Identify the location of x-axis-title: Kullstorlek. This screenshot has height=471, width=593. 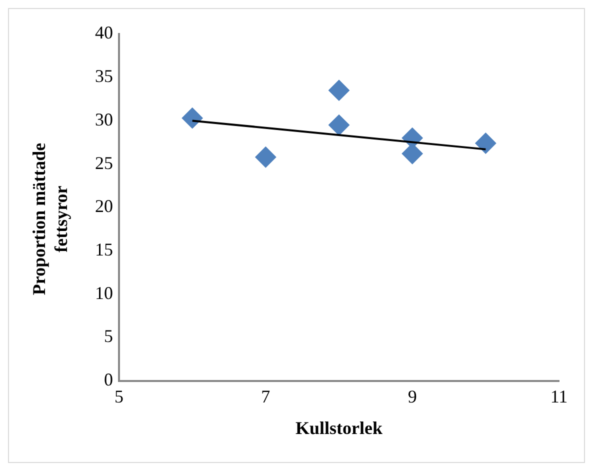
(339, 428).